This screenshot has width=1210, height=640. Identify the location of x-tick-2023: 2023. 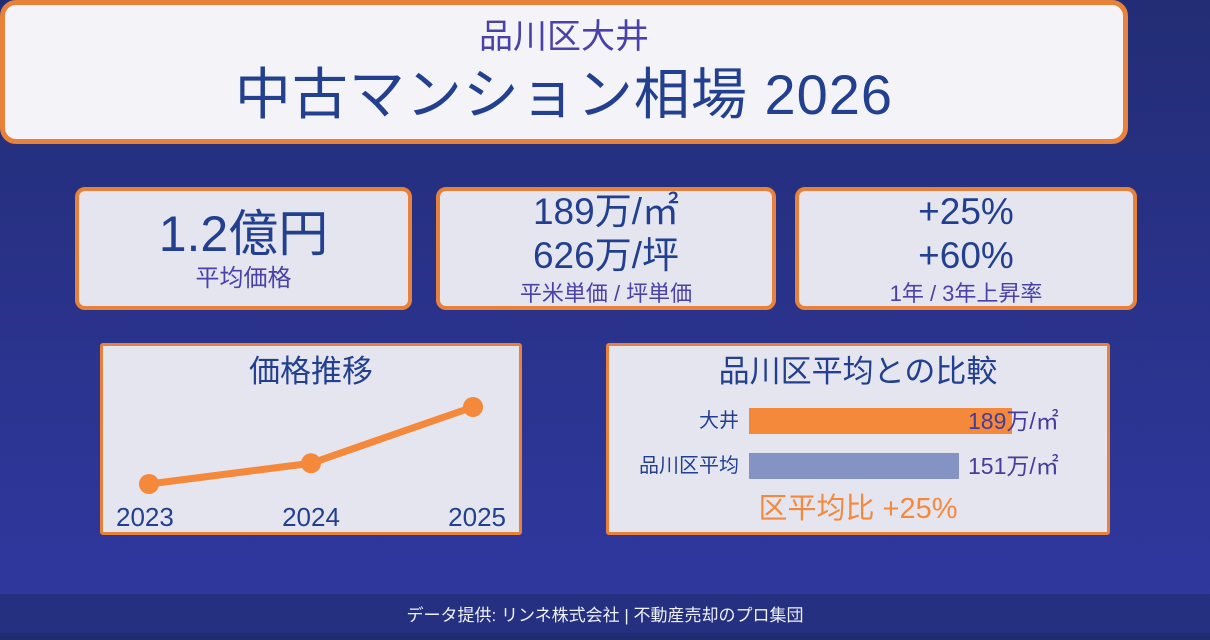
(145, 517).